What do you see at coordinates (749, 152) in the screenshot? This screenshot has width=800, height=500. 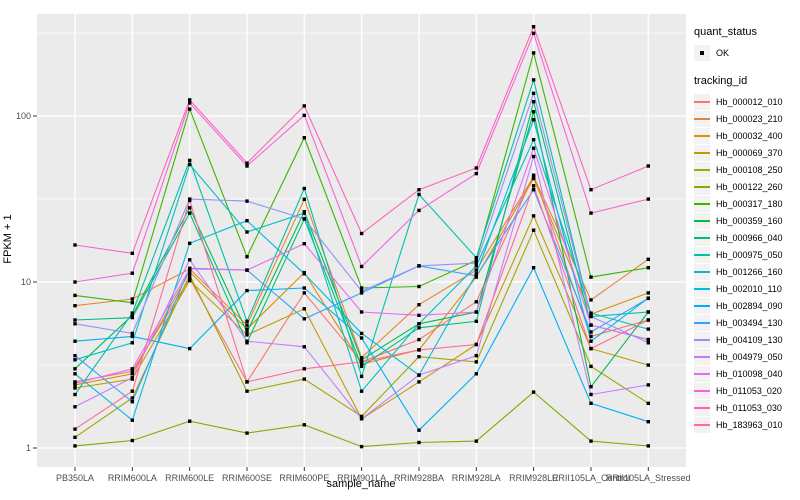 I see `legend-item-label: Hb_000069_370` at bounding box center [749, 152].